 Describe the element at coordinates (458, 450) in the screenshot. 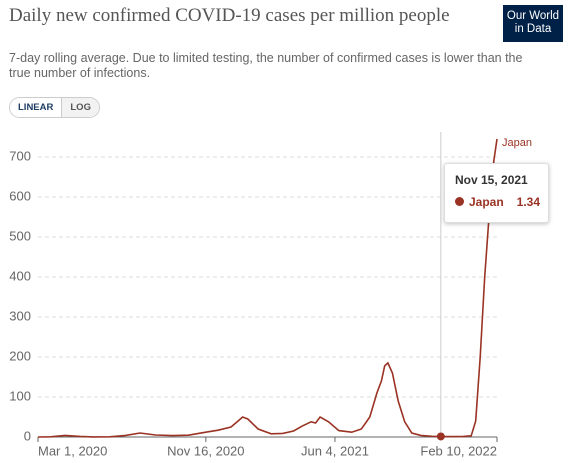

I see `x-tick-label: Feb 10, 2022` at that location.